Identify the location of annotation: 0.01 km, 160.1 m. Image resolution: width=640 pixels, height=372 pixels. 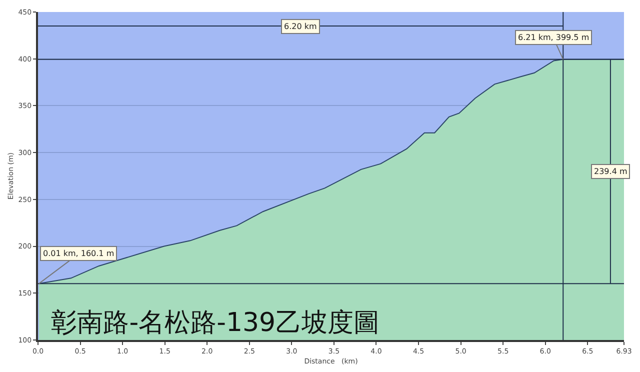
(78, 253).